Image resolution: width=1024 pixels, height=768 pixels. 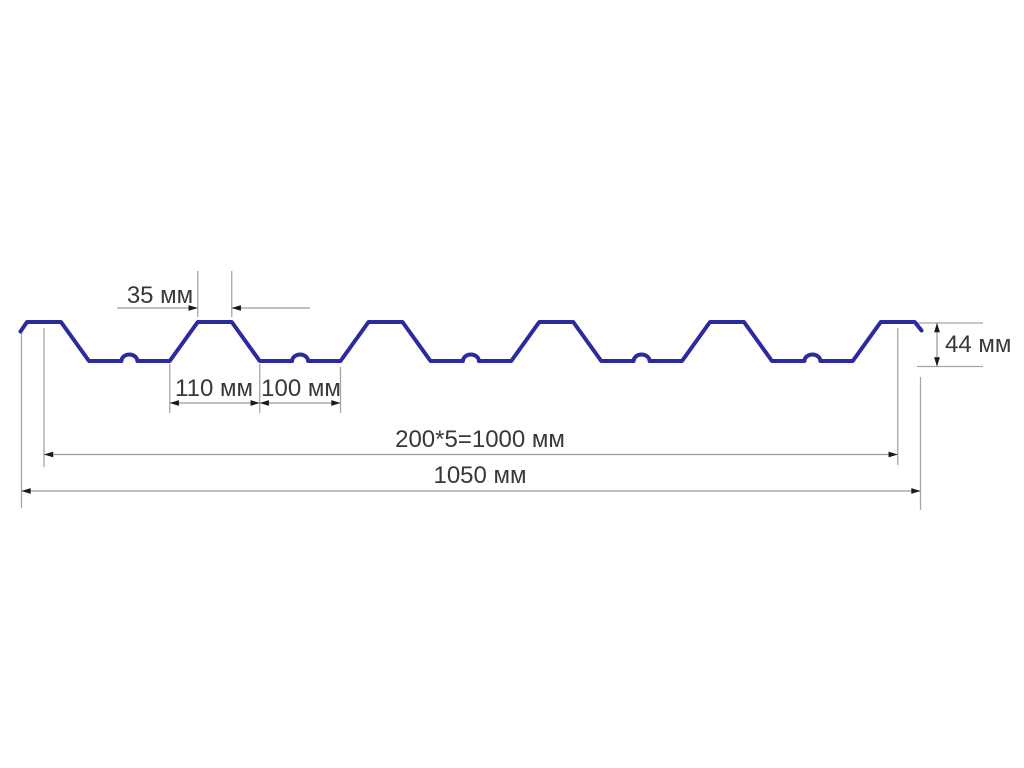 What do you see at coordinates (471, 341) in the screenshot?
I see `sheet-profile-line` at bounding box center [471, 341].